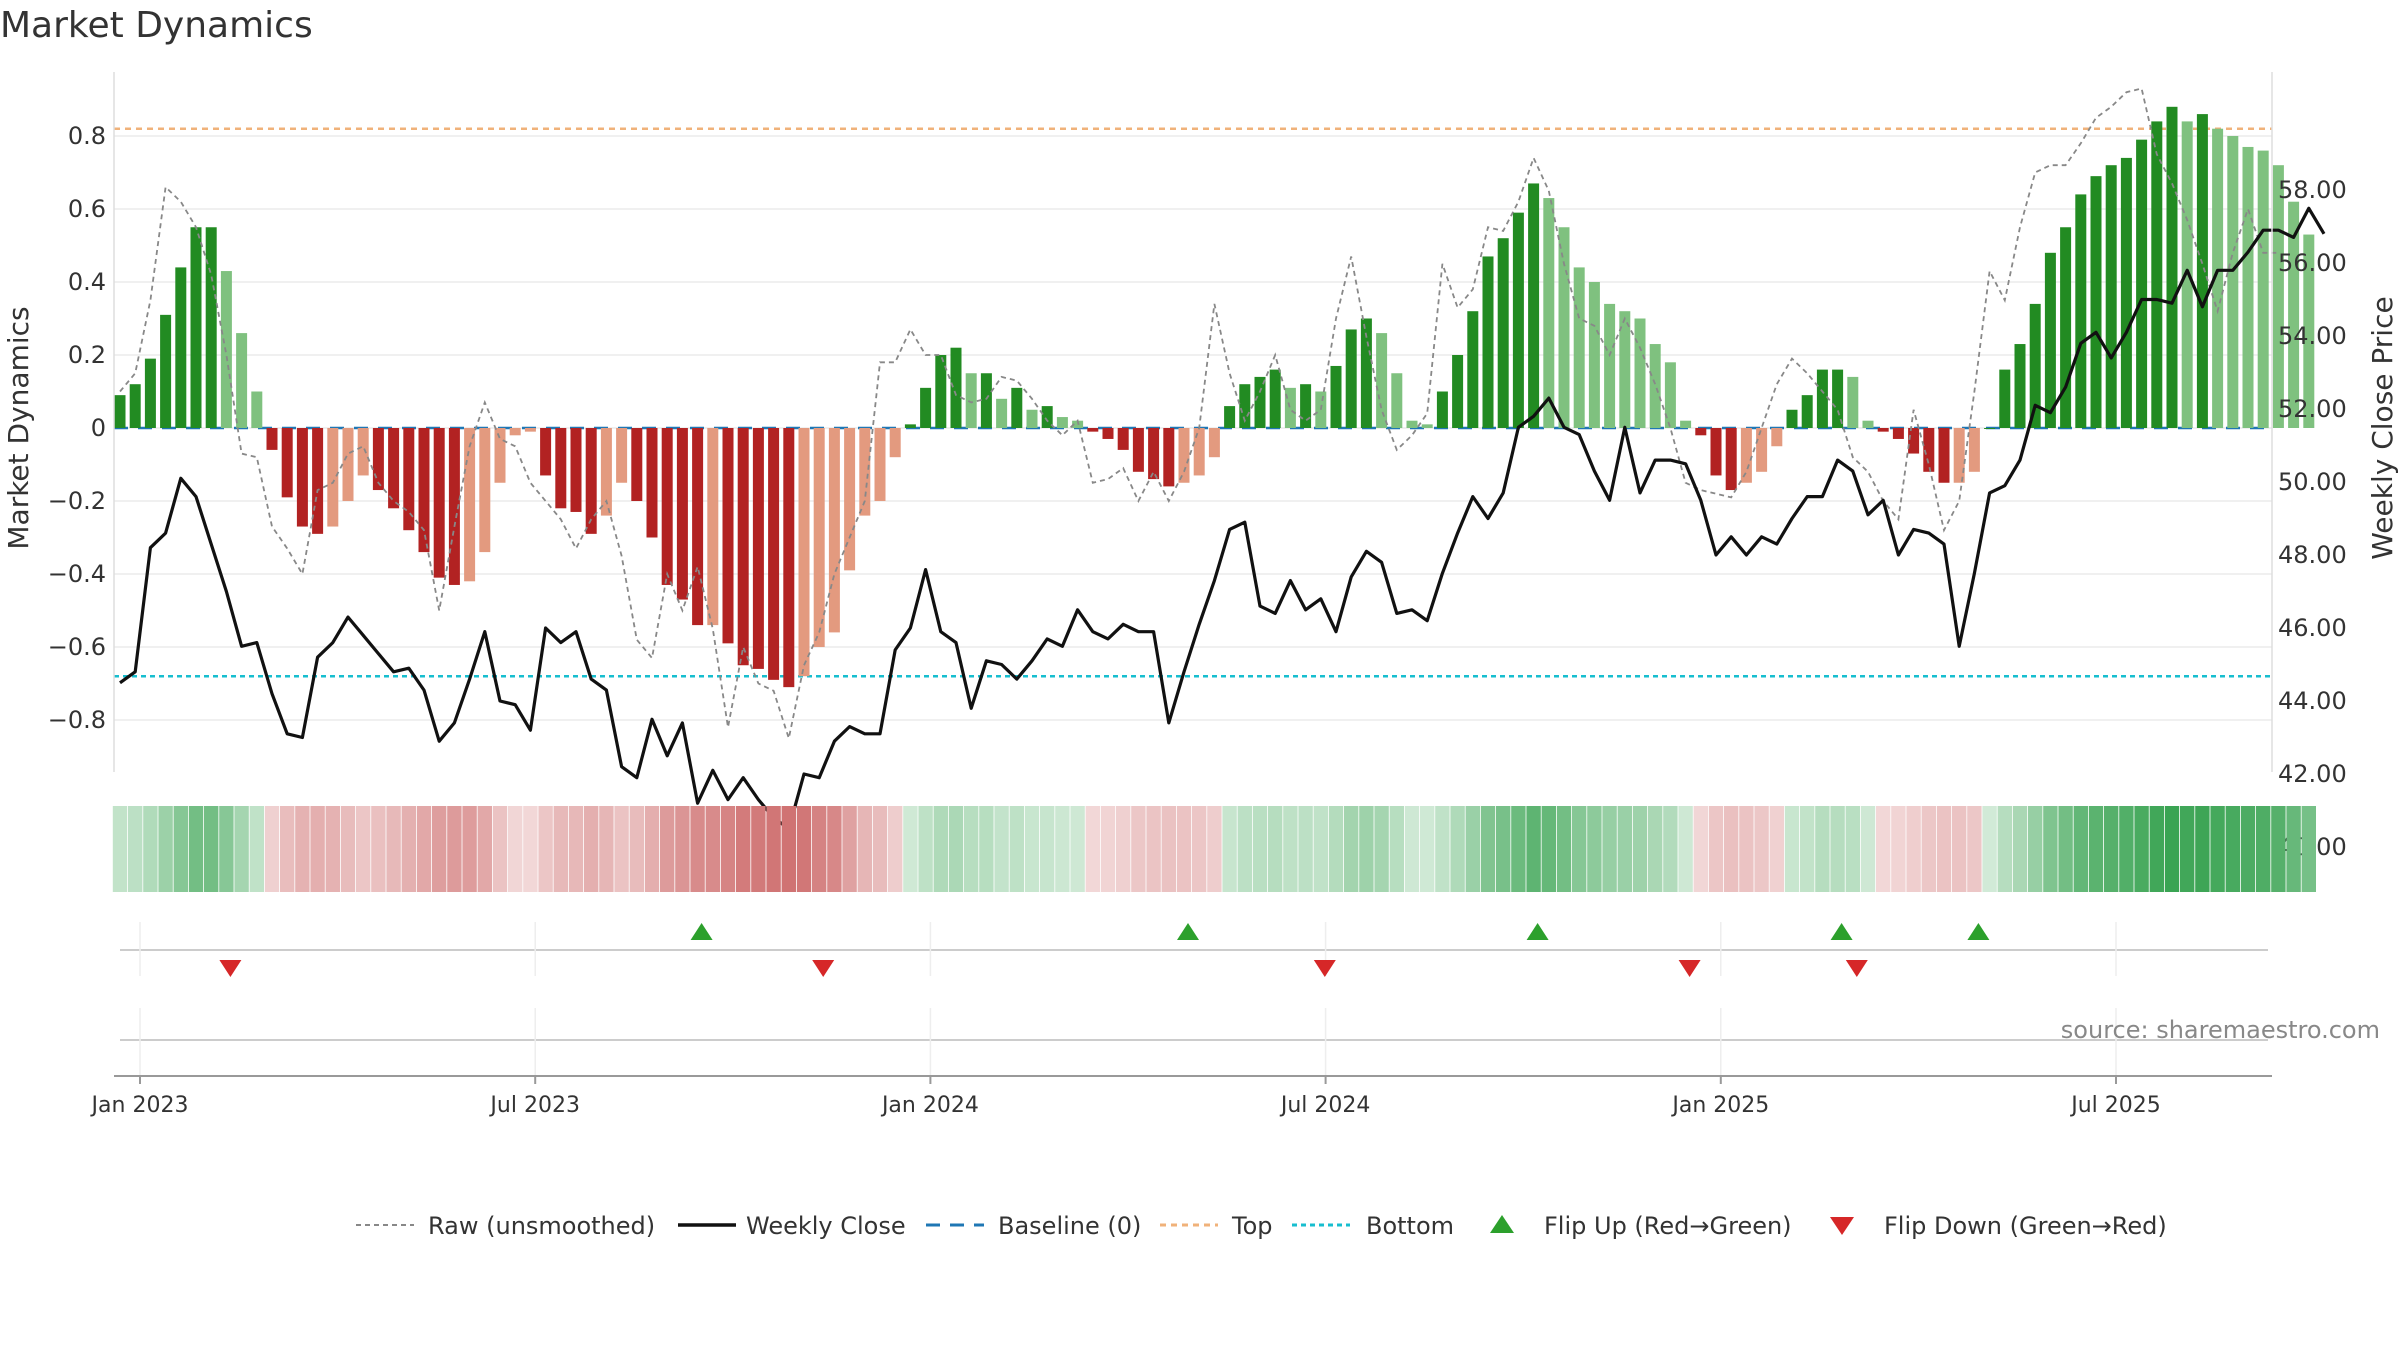 This screenshot has width=2400, height=1350. Describe the element at coordinates (1841, 931) in the screenshot. I see `flip-up-marker` at that location.